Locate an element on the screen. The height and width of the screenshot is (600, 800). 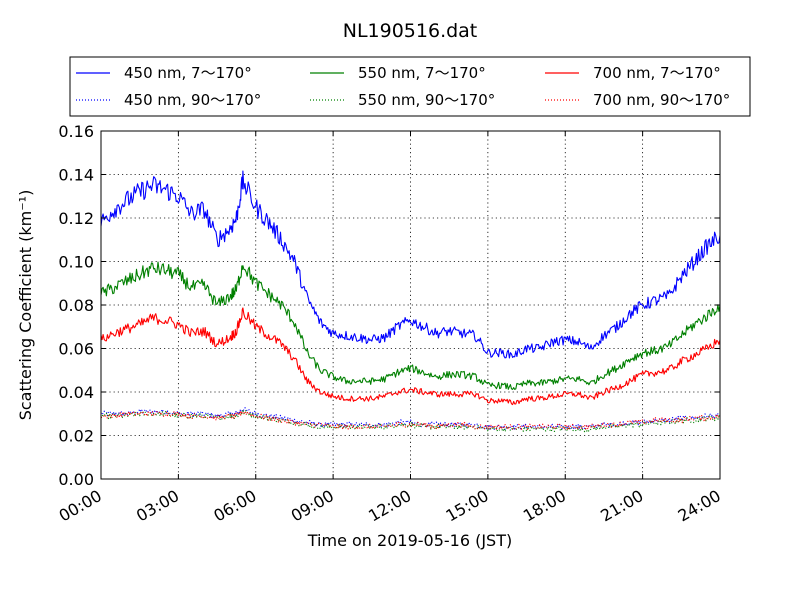
legend-box is located at coordinates (410, 86).